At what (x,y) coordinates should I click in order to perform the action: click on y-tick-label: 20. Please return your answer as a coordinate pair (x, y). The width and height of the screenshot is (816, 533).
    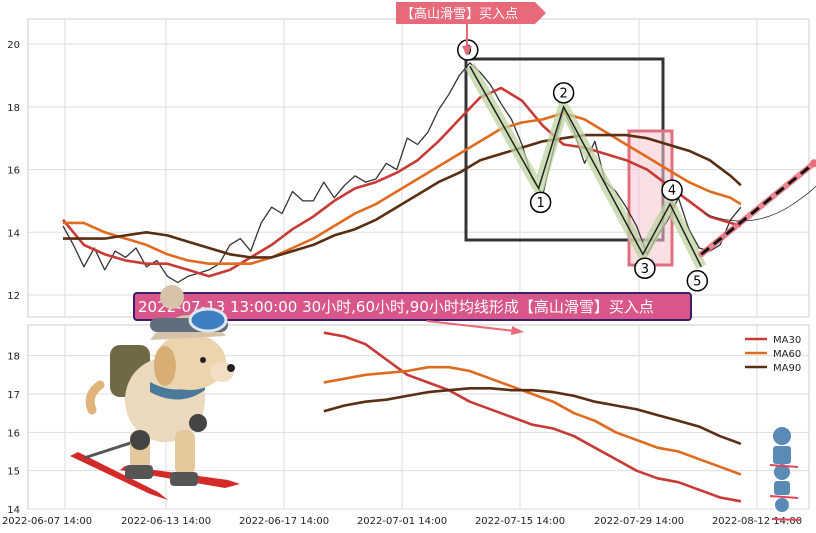
    Looking at the image, I should click on (13, 45).